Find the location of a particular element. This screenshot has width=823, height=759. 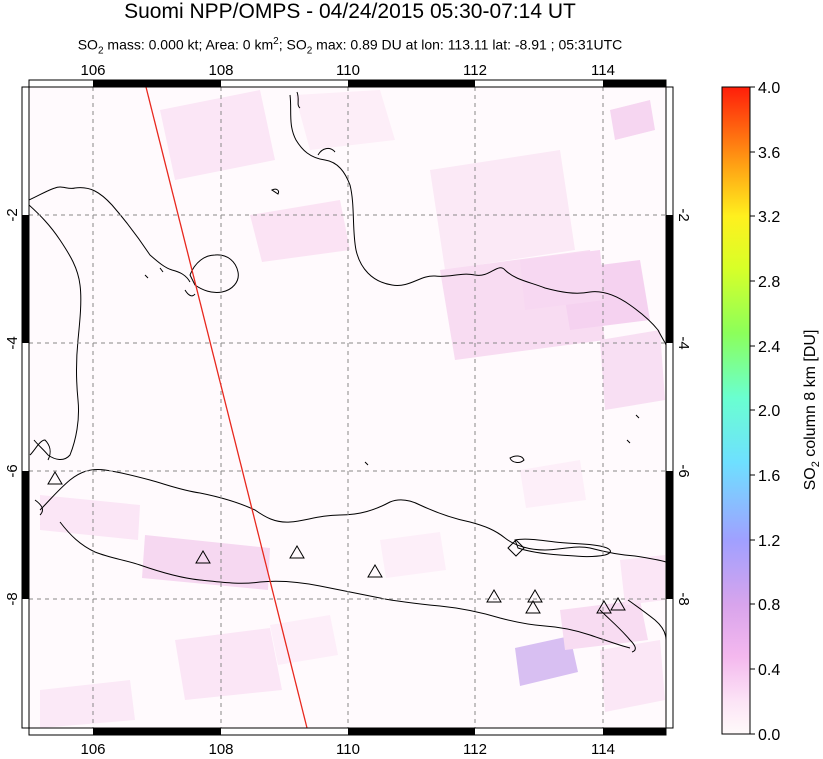

lon-ticks-bottom: 106 108 110 112 114 is located at coordinates (347, 749).